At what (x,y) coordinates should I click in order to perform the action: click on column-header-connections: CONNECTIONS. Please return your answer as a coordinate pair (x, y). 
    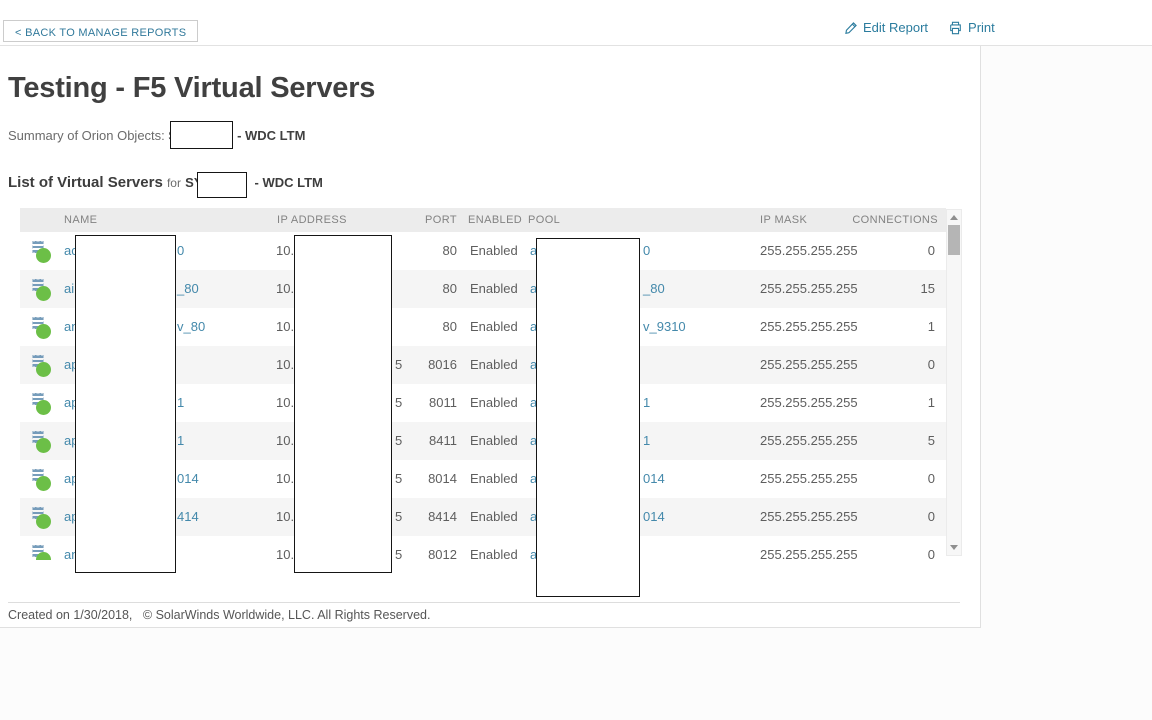
    Looking at the image, I should click on (895, 220).